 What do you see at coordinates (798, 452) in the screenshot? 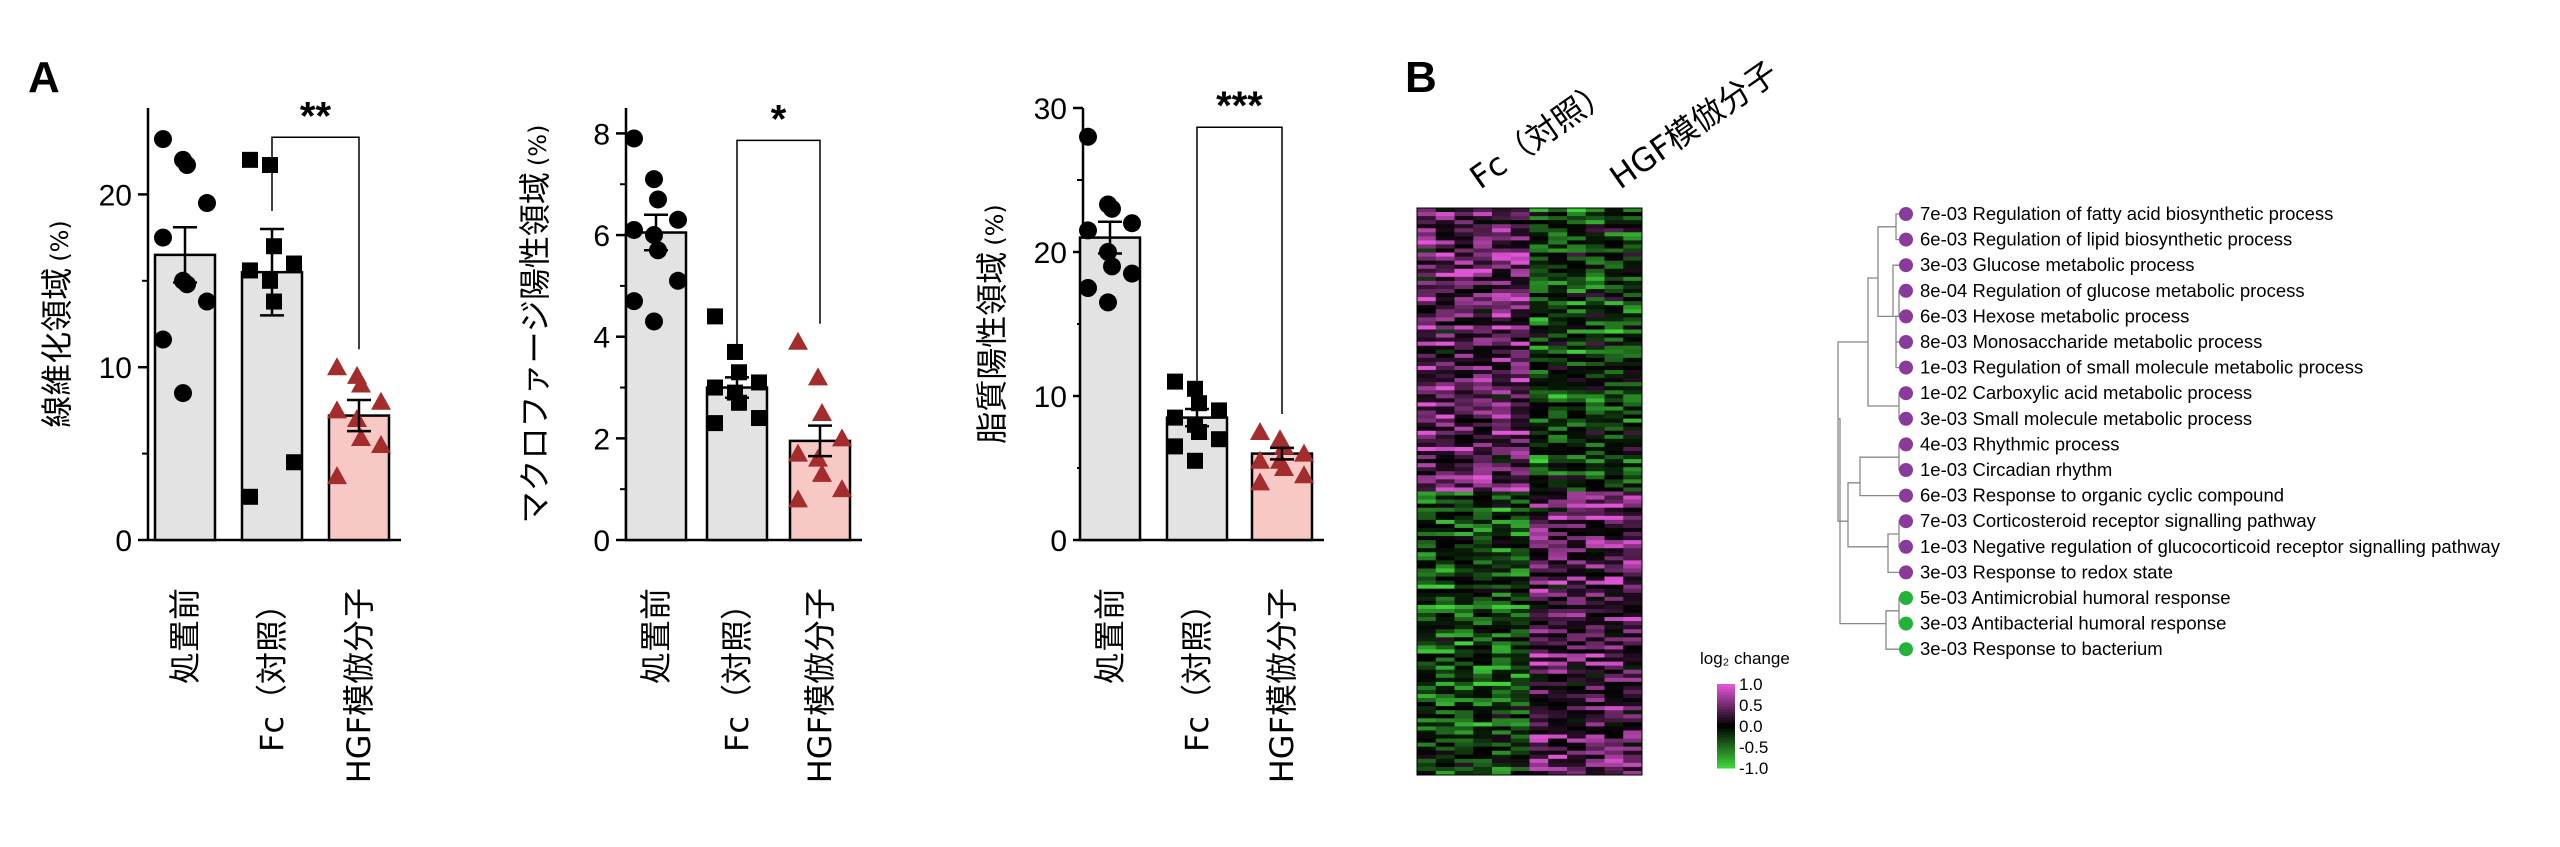
I see `data-point-triangle` at bounding box center [798, 452].